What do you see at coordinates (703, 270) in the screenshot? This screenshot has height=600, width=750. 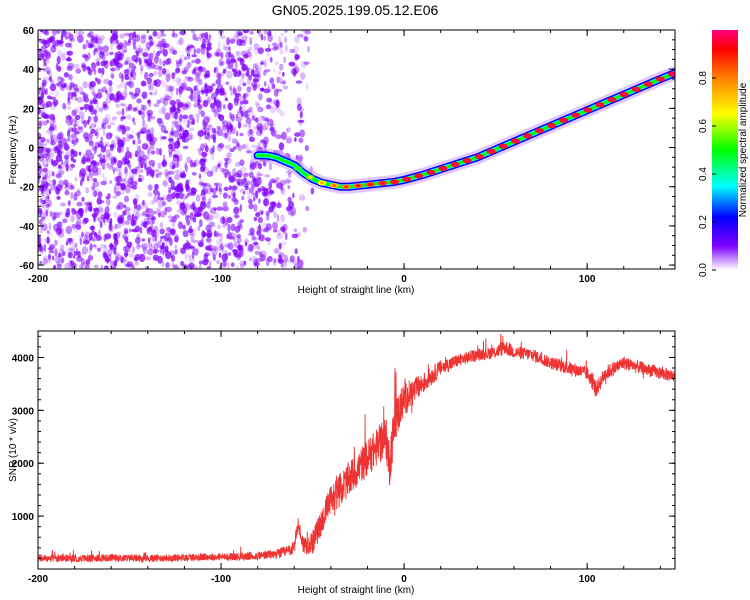 I see `colorbar-tick-label: 0.0` at bounding box center [703, 270].